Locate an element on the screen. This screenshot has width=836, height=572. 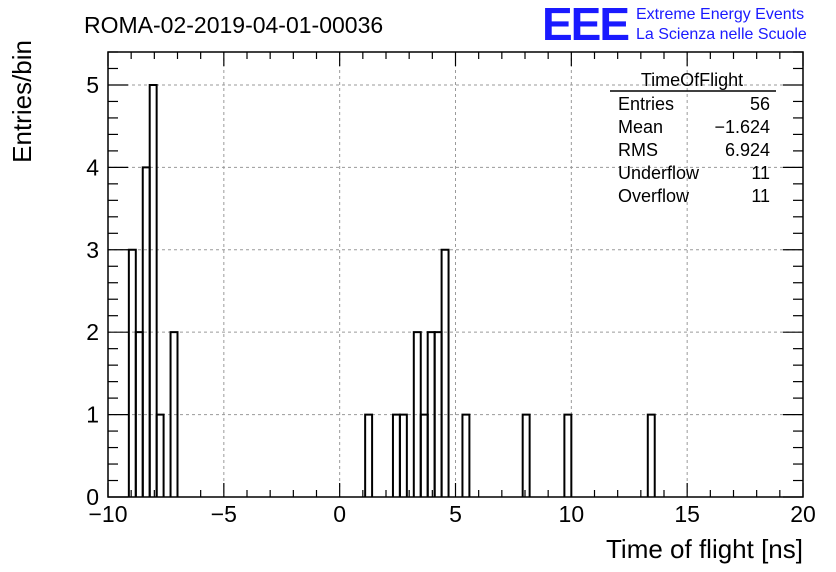
stats-label: Overflow is located at coordinates (654, 196).